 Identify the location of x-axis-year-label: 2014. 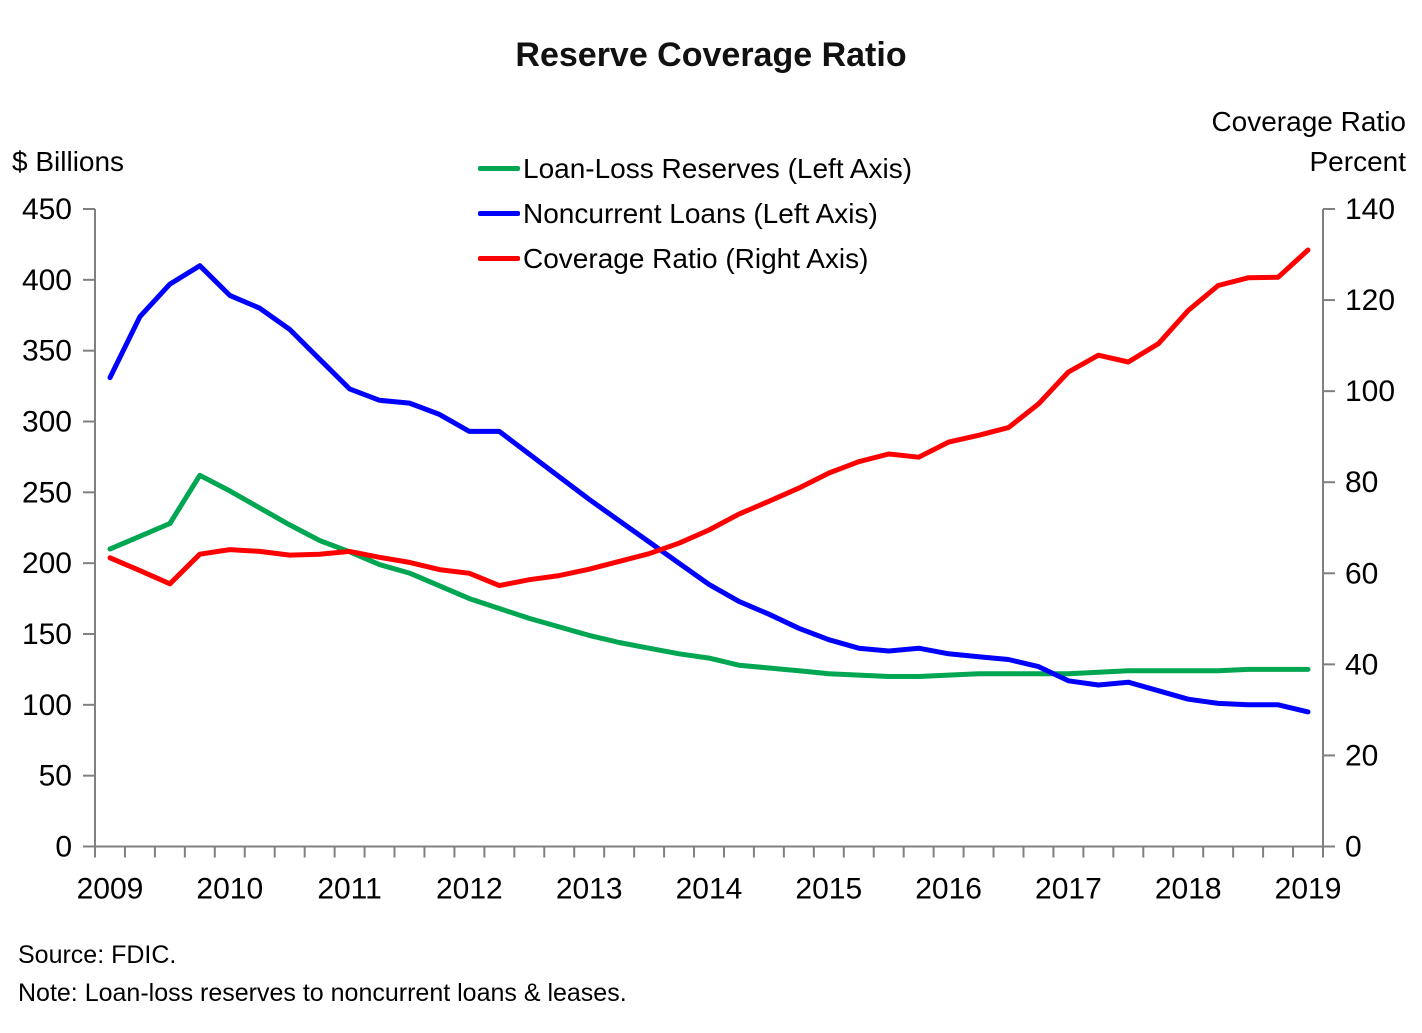
(709, 889).